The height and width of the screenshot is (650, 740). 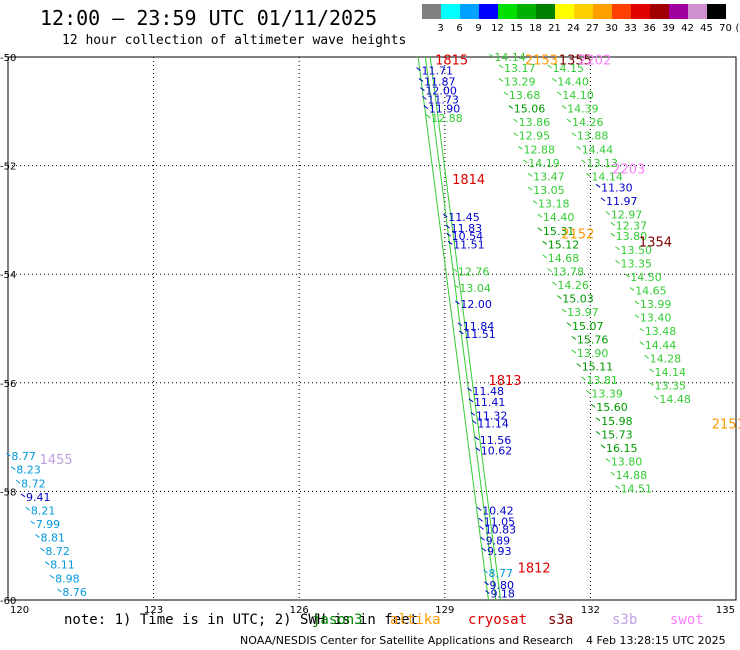 What do you see at coordinates (504, 381) in the screenshot?
I see `pass-time-label: 1813` at bounding box center [504, 381].